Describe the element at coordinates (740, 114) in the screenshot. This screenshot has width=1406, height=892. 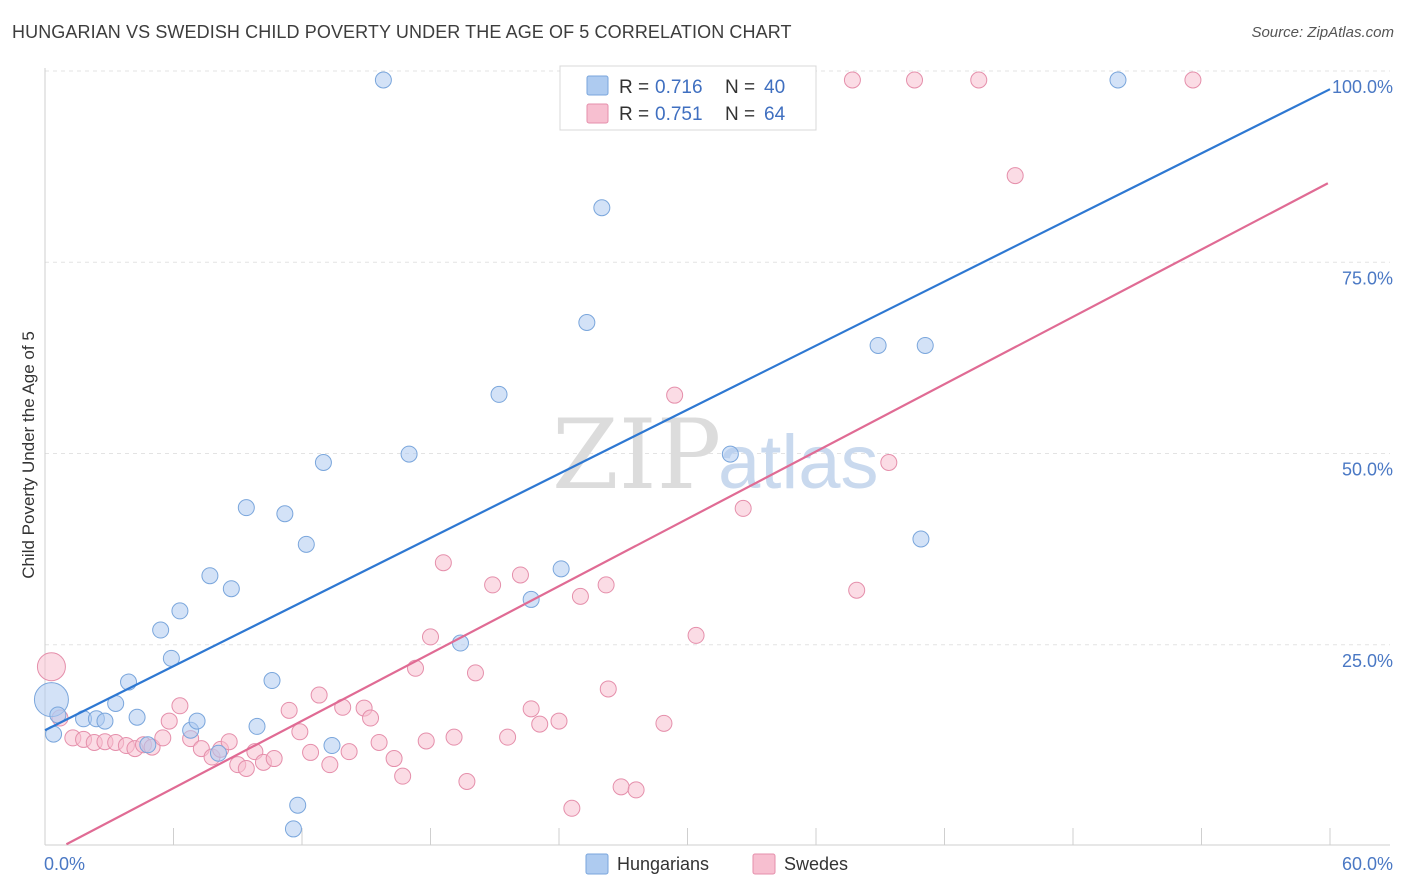
I see `legend-n-label-swedes: N =` at that location.